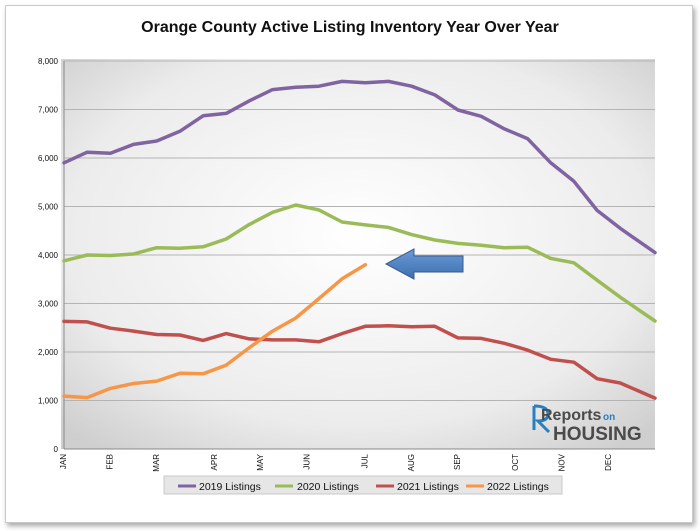 The height and width of the screenshot is (531, 700). Describe the element at coordinates (48, 158) in the screenshot. I see `y-tick-label: 6,000` at that location.